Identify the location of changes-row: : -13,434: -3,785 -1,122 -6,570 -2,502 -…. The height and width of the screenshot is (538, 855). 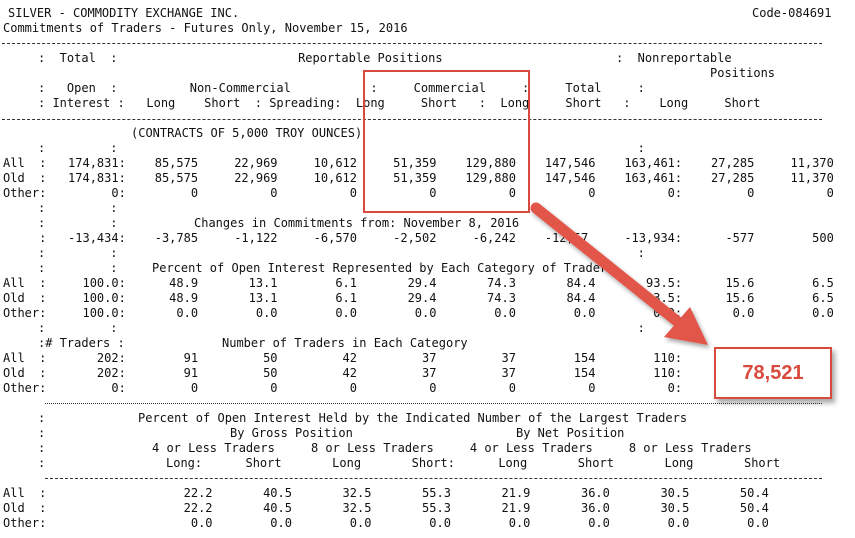
(418, 238).